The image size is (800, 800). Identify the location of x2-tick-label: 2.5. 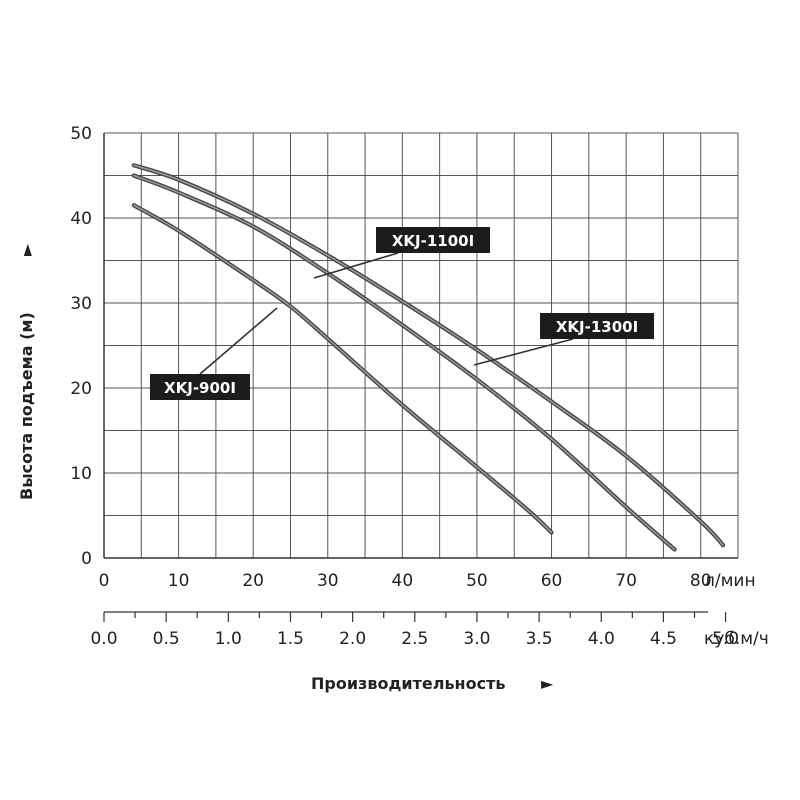
(414, 639).